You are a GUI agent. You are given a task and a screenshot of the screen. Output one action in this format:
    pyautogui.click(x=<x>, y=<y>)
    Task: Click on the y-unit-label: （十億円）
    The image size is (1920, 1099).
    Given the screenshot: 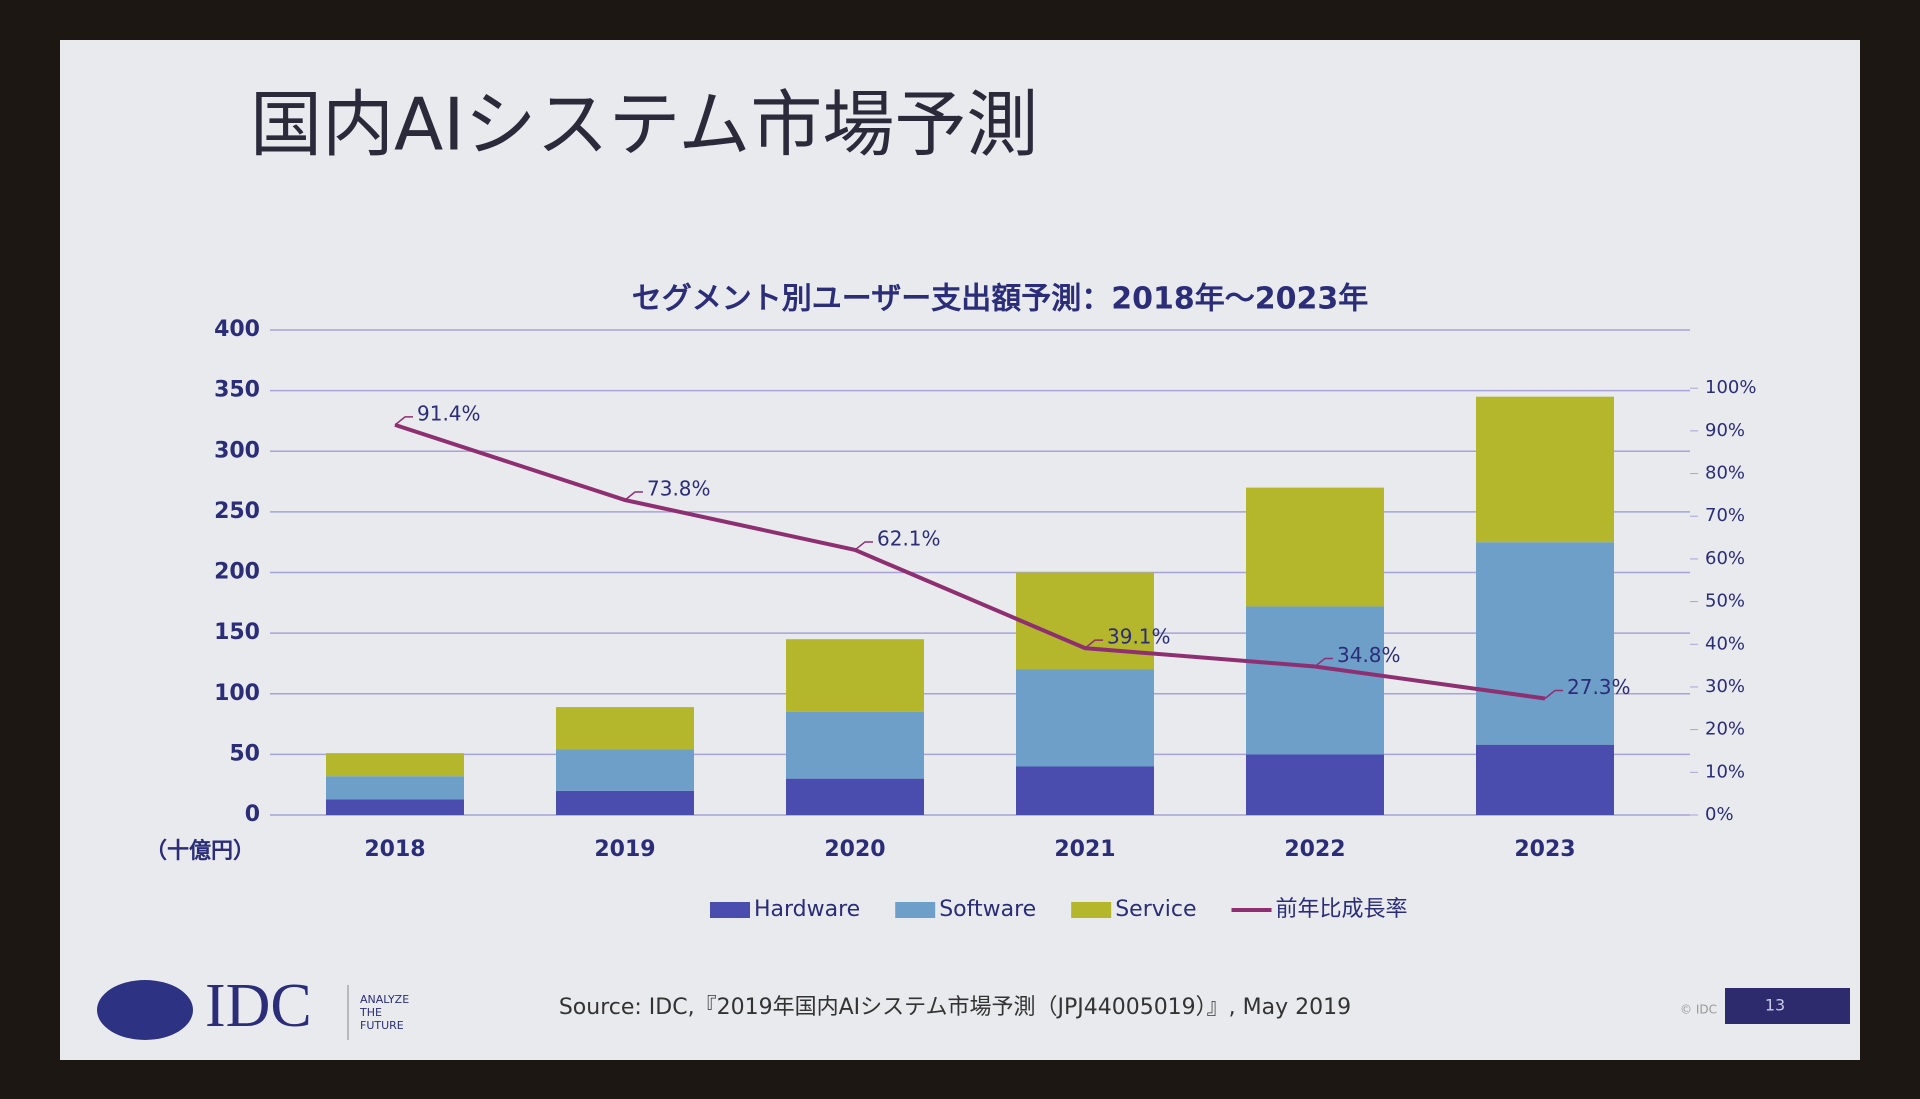 What is the action you would take?
    pyautogui.click(x=200, y=851)
    